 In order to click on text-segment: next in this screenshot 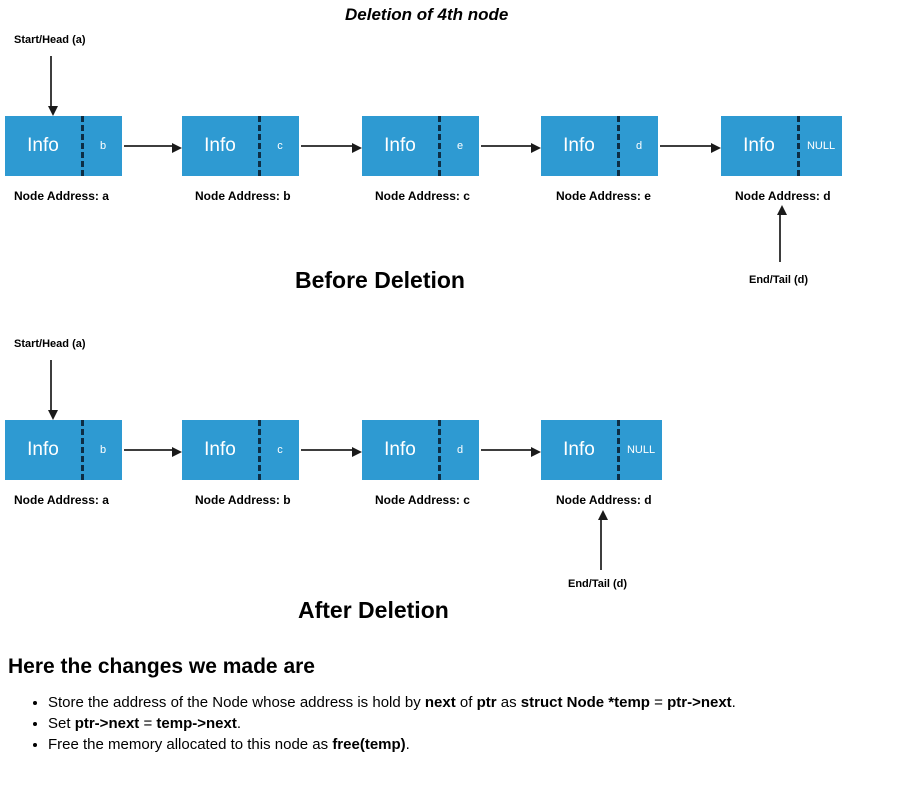, I will do `click(440, 702)`.